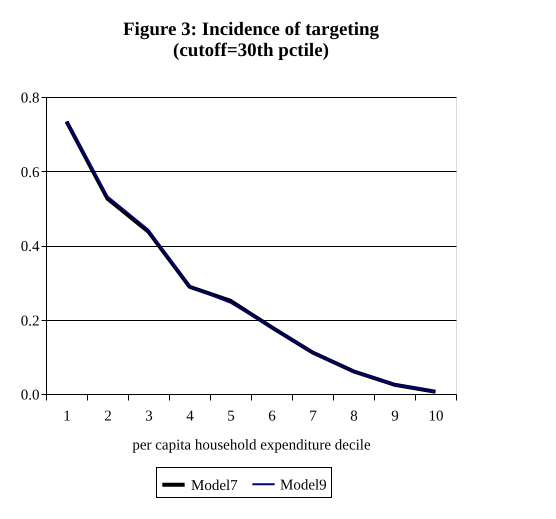  Describe the element at coordinates (272, 416) in the screenshot. I see `x-tick-label: 6` at that location.